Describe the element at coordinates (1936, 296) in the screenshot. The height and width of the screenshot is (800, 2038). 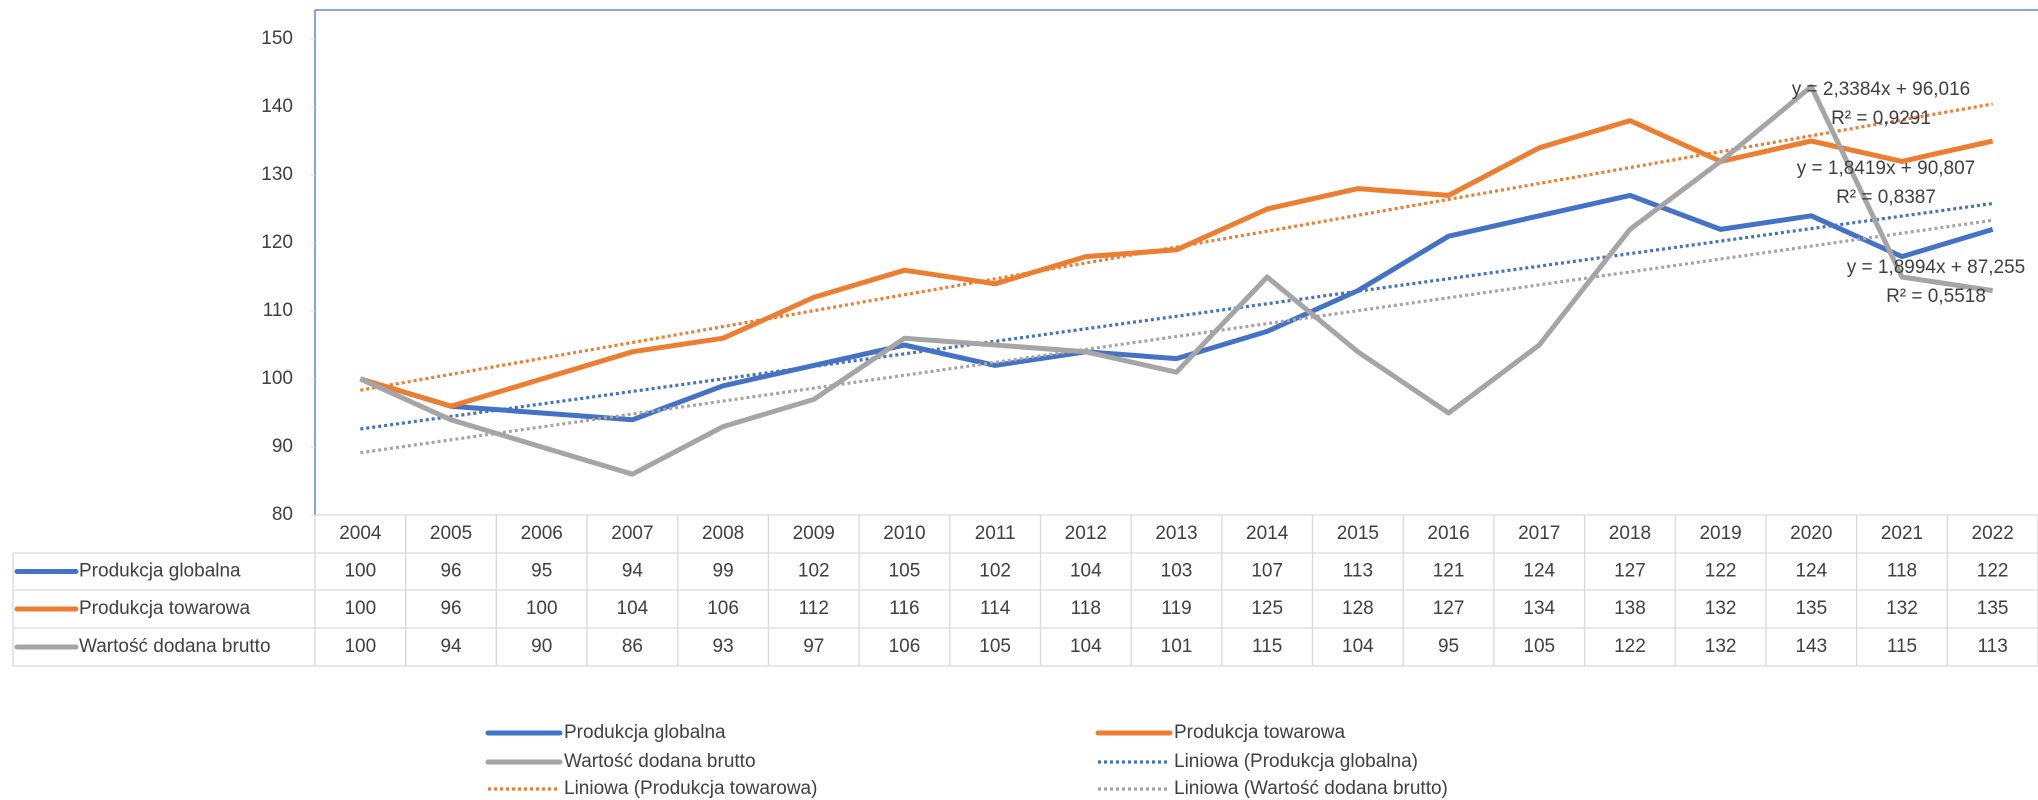
I see `trendline-r2: R² = 0,5518` at that location.